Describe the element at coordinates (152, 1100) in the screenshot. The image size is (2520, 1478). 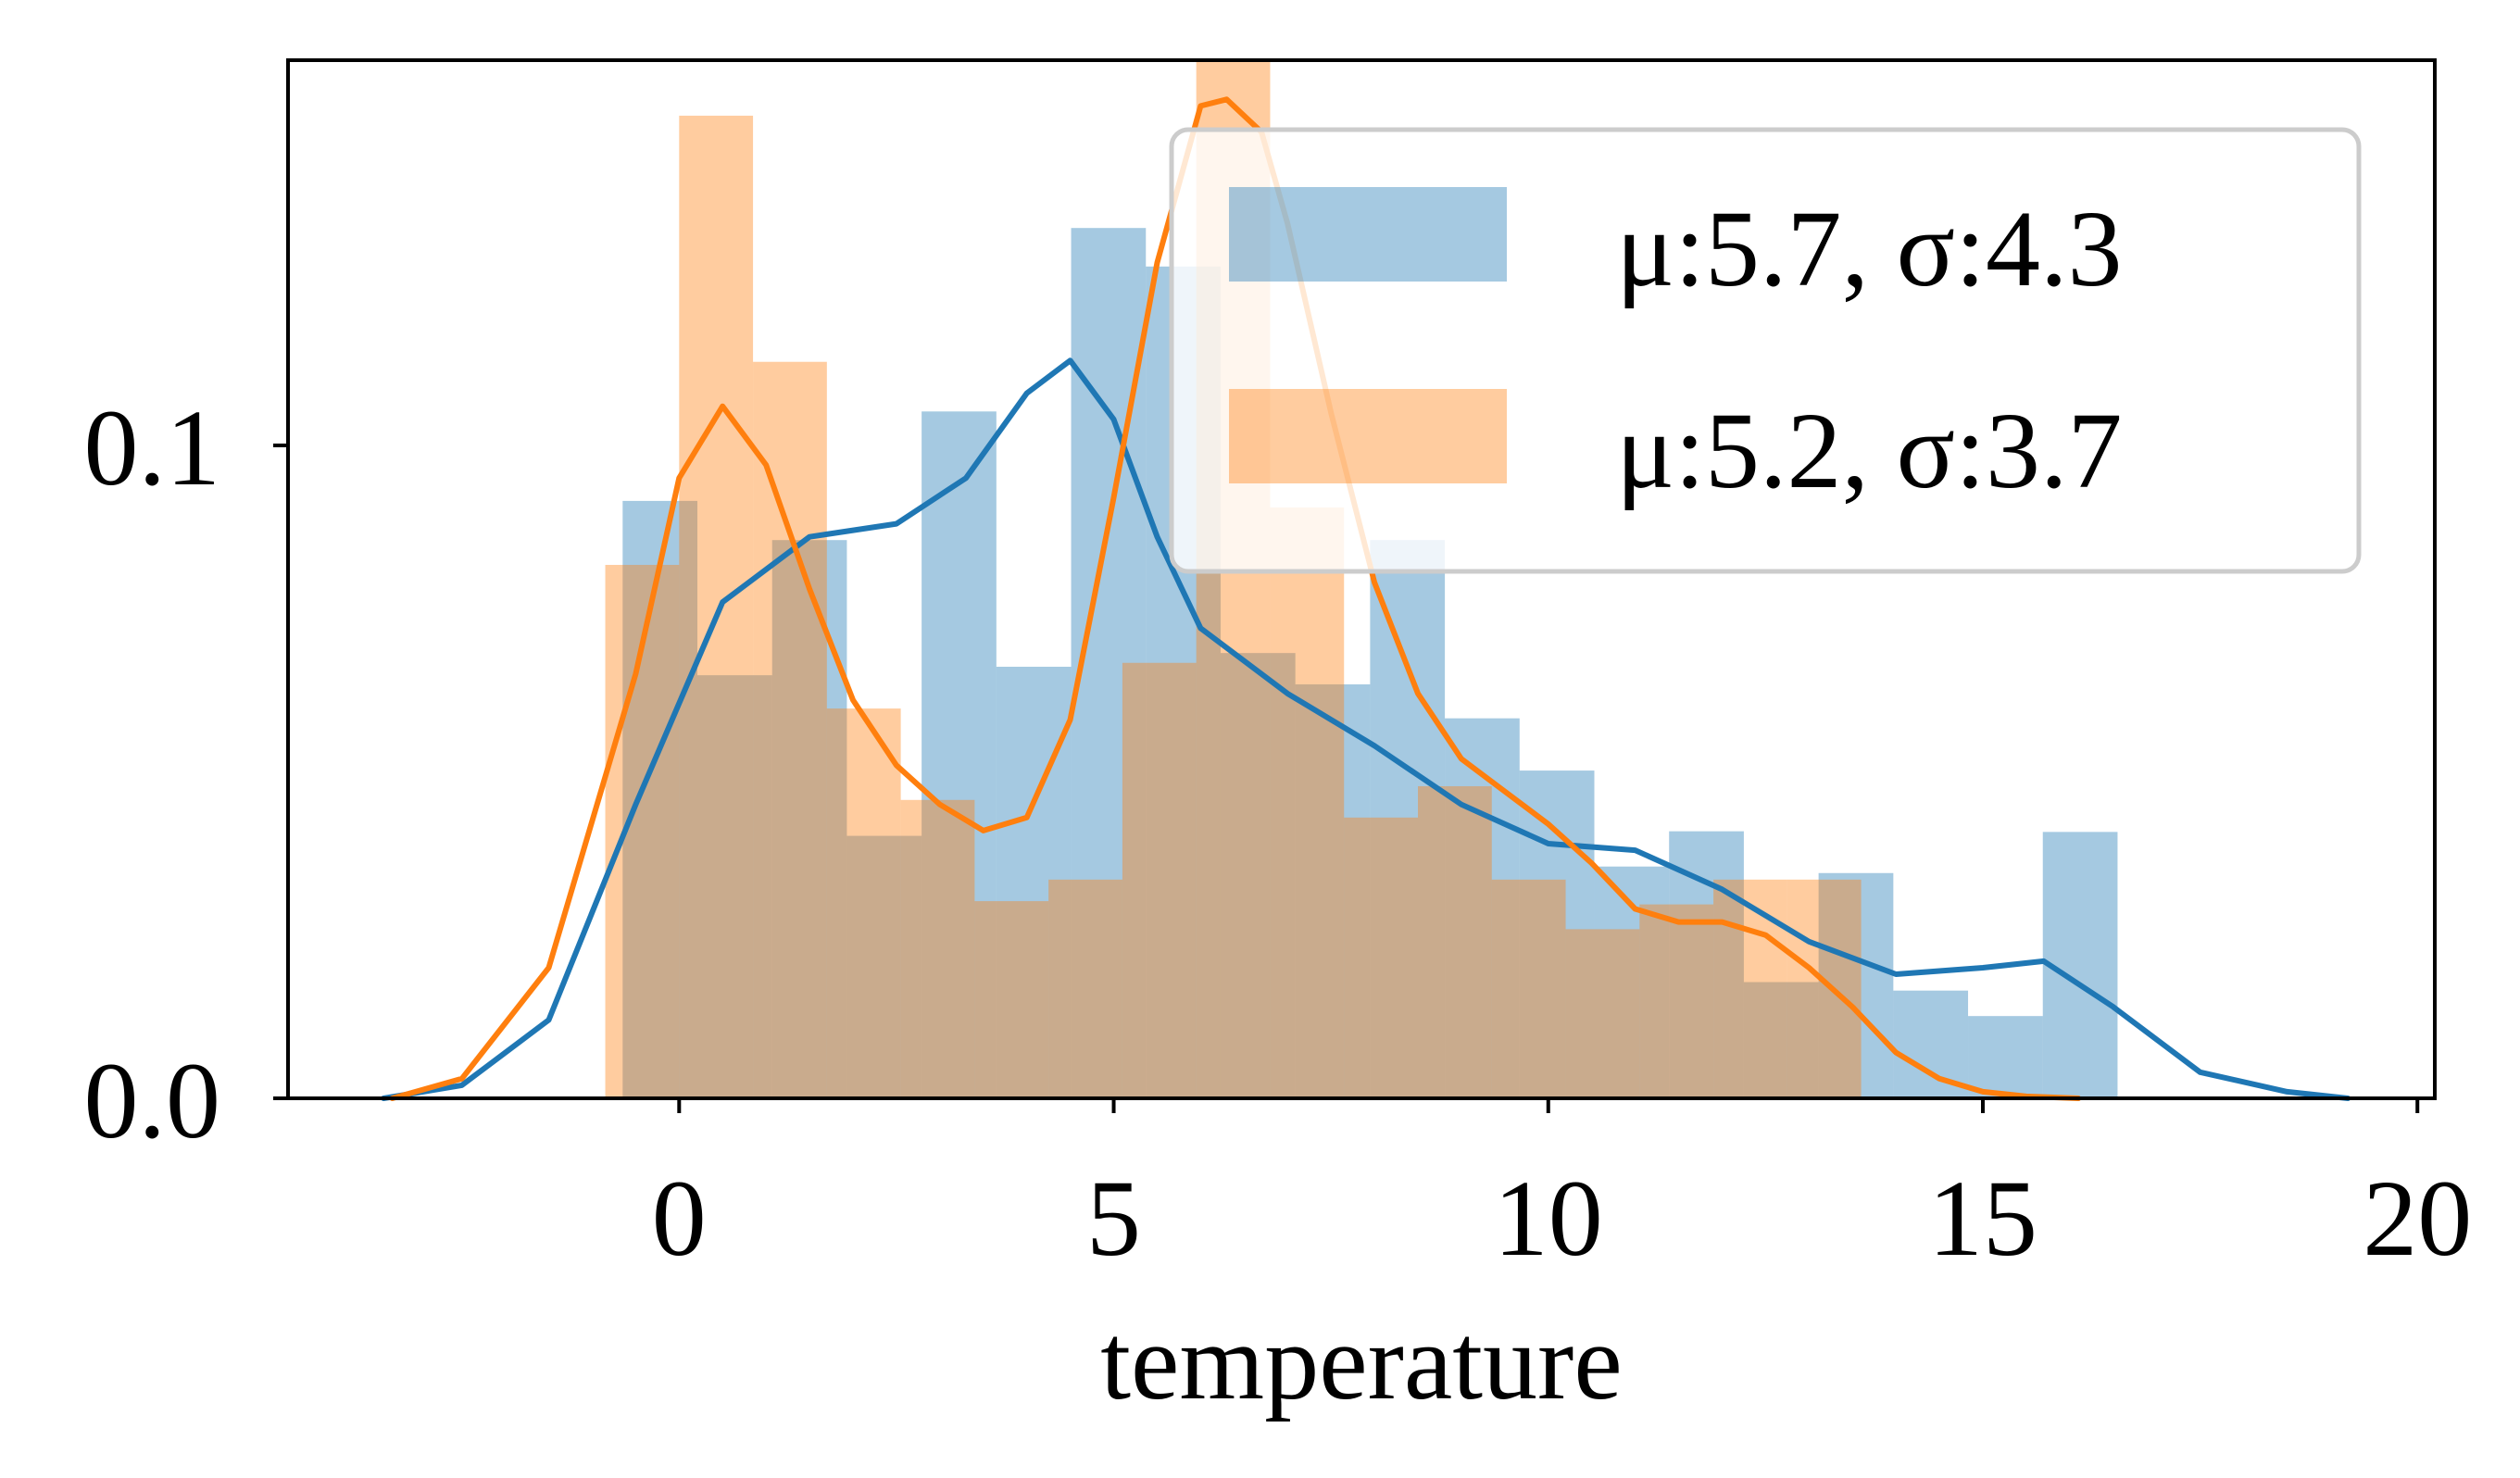
I see `y-tick-label: 0.0` at that location.